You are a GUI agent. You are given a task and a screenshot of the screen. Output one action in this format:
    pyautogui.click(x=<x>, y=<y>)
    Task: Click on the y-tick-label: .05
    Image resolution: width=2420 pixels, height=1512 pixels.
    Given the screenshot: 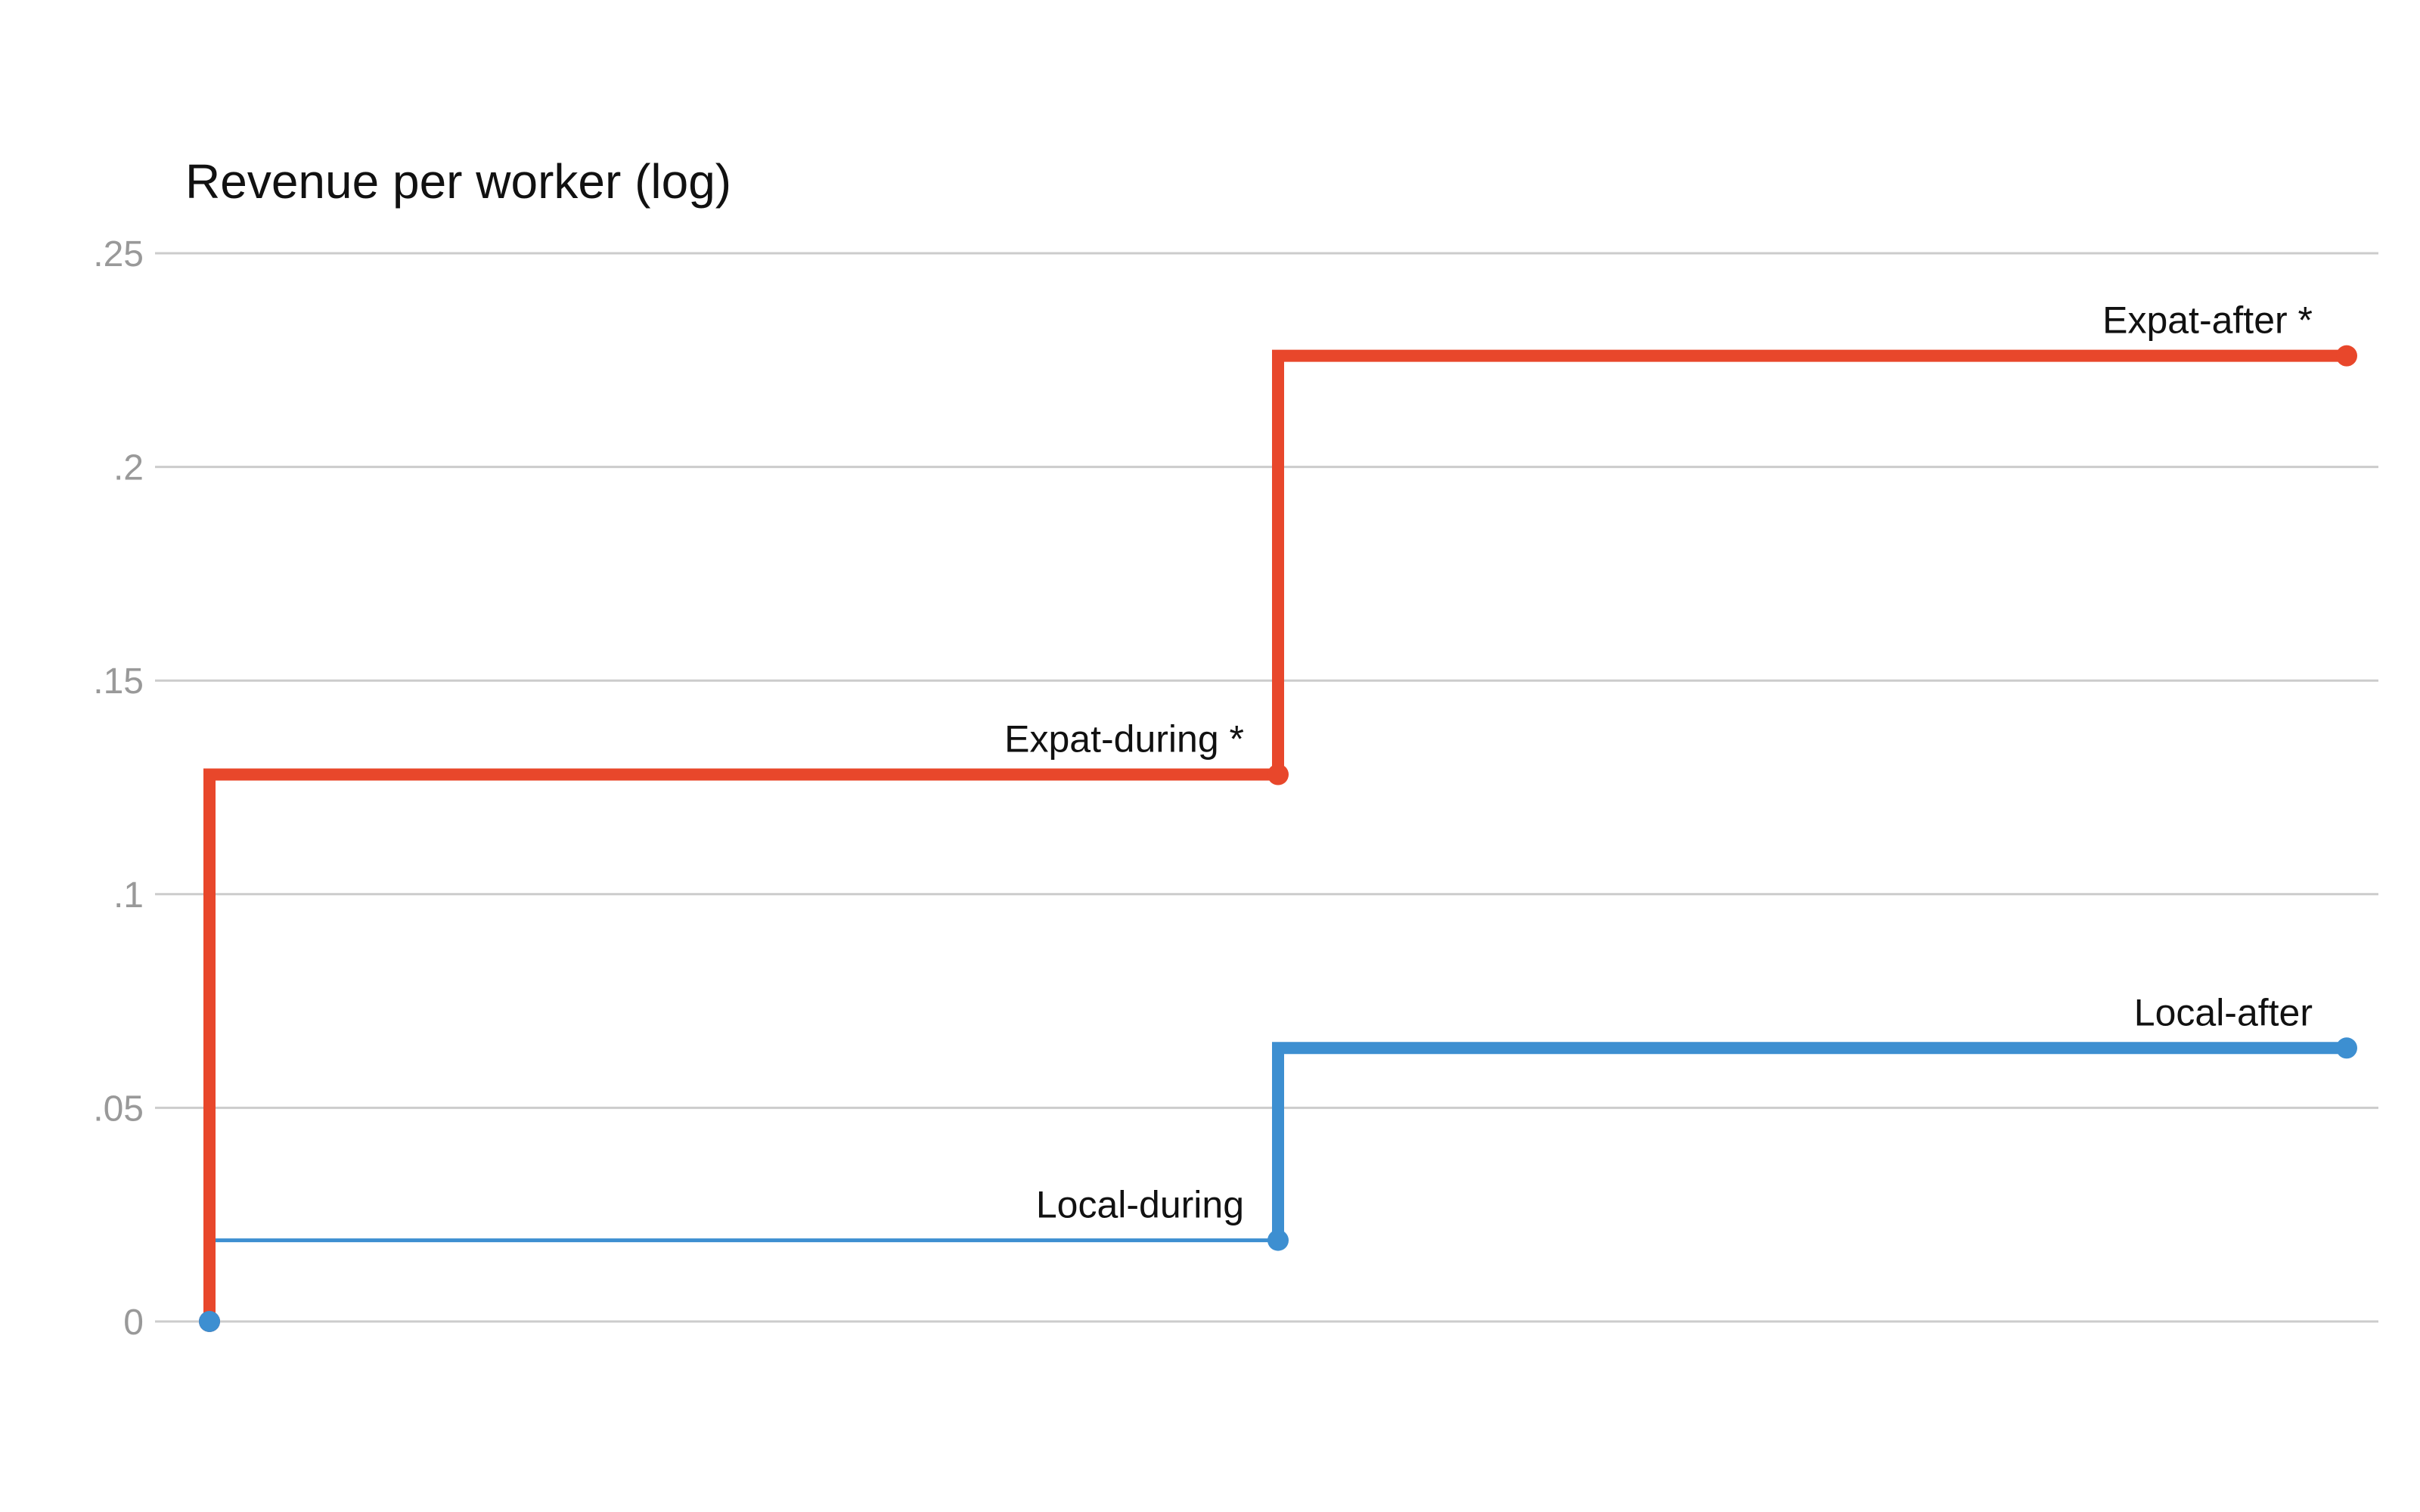 What is the action you would take?
    pyautogui.click(x=119, y=1109)
    